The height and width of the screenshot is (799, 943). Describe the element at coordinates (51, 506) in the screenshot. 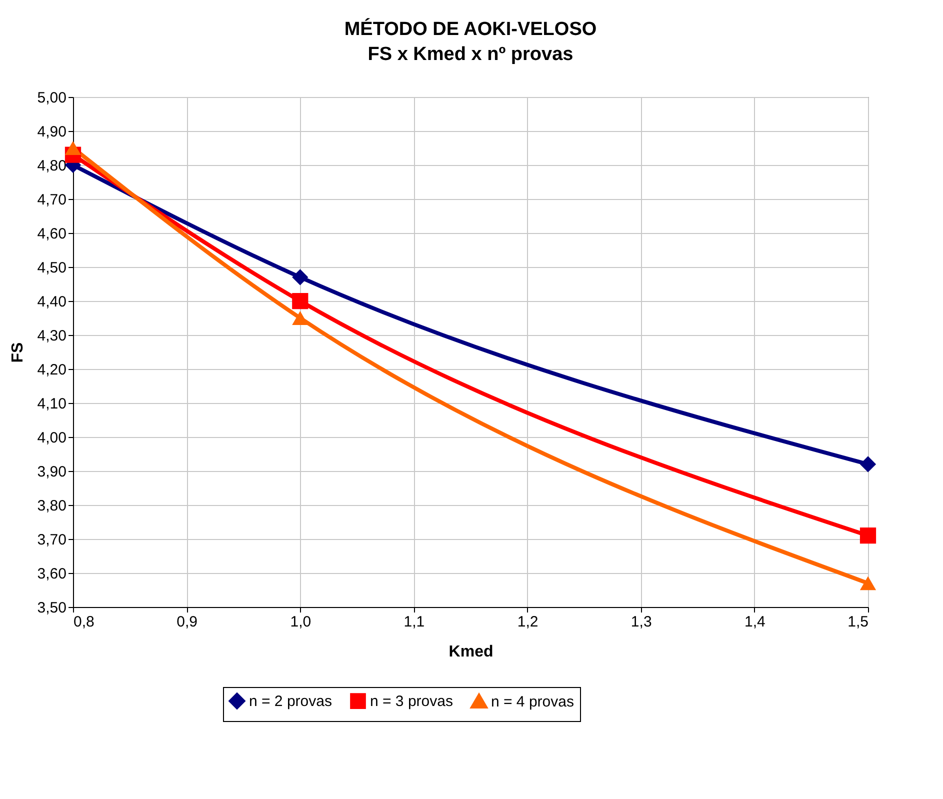

I see `y-tick-label: 3,80` at that location.